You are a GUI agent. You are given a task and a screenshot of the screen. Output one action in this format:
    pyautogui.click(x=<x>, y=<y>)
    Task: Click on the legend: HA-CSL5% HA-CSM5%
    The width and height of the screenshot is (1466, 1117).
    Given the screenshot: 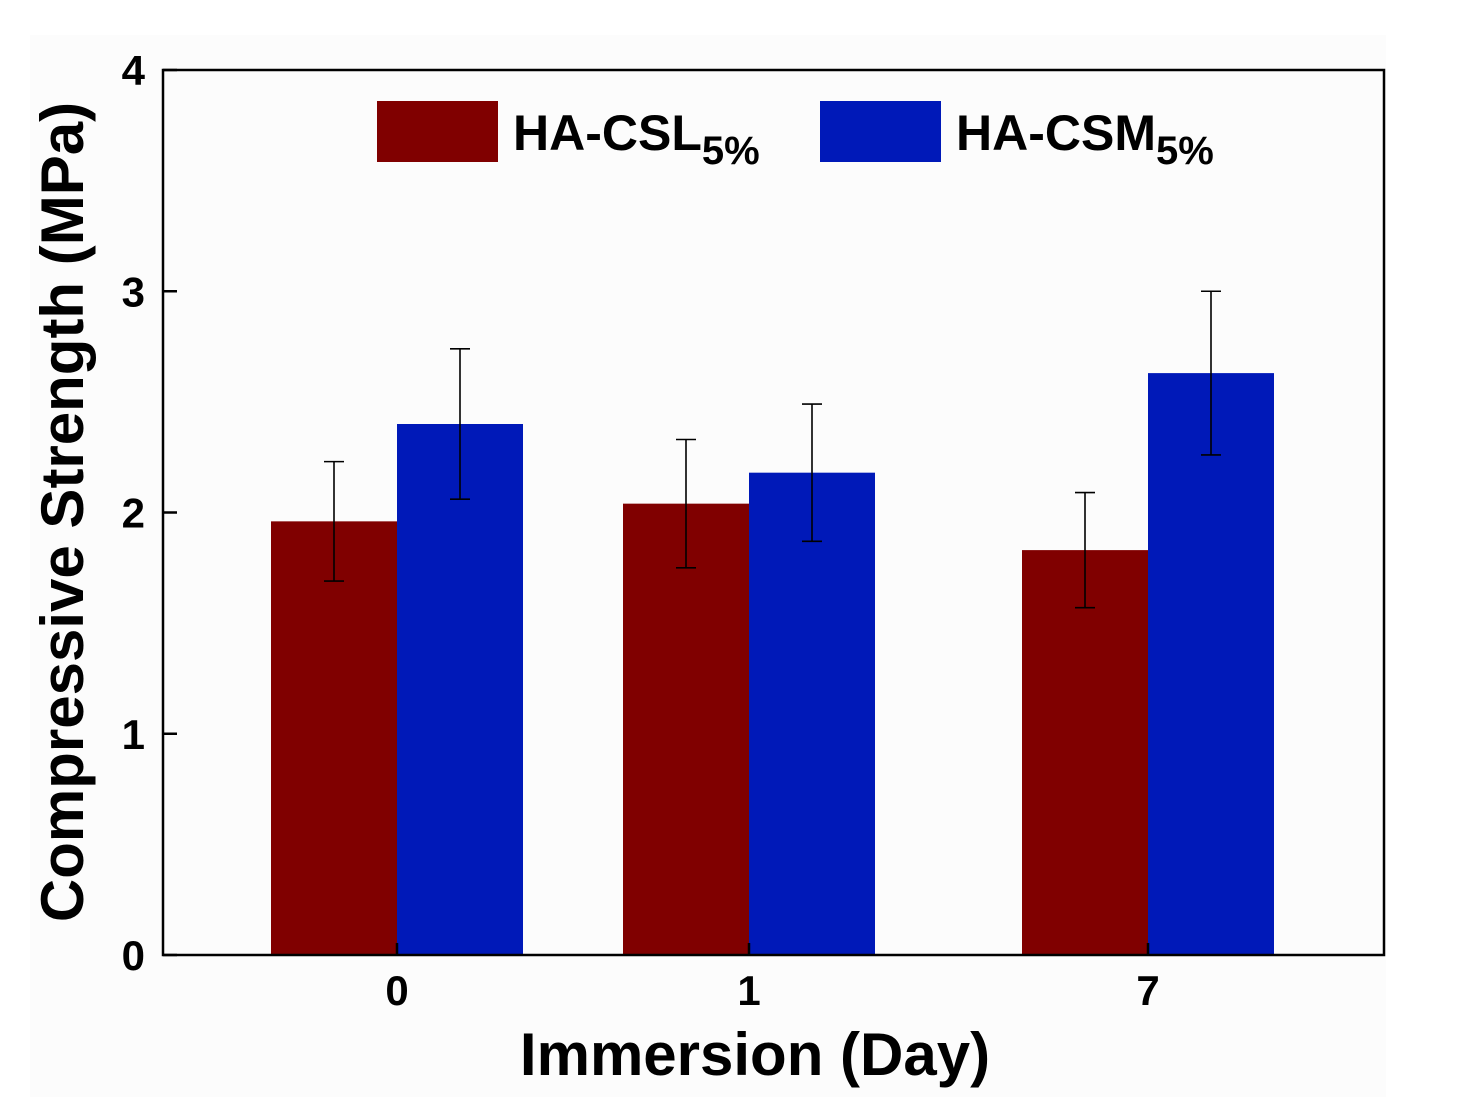 What is the action you would take?
    pyautogui.click(x=795, y=137)
    